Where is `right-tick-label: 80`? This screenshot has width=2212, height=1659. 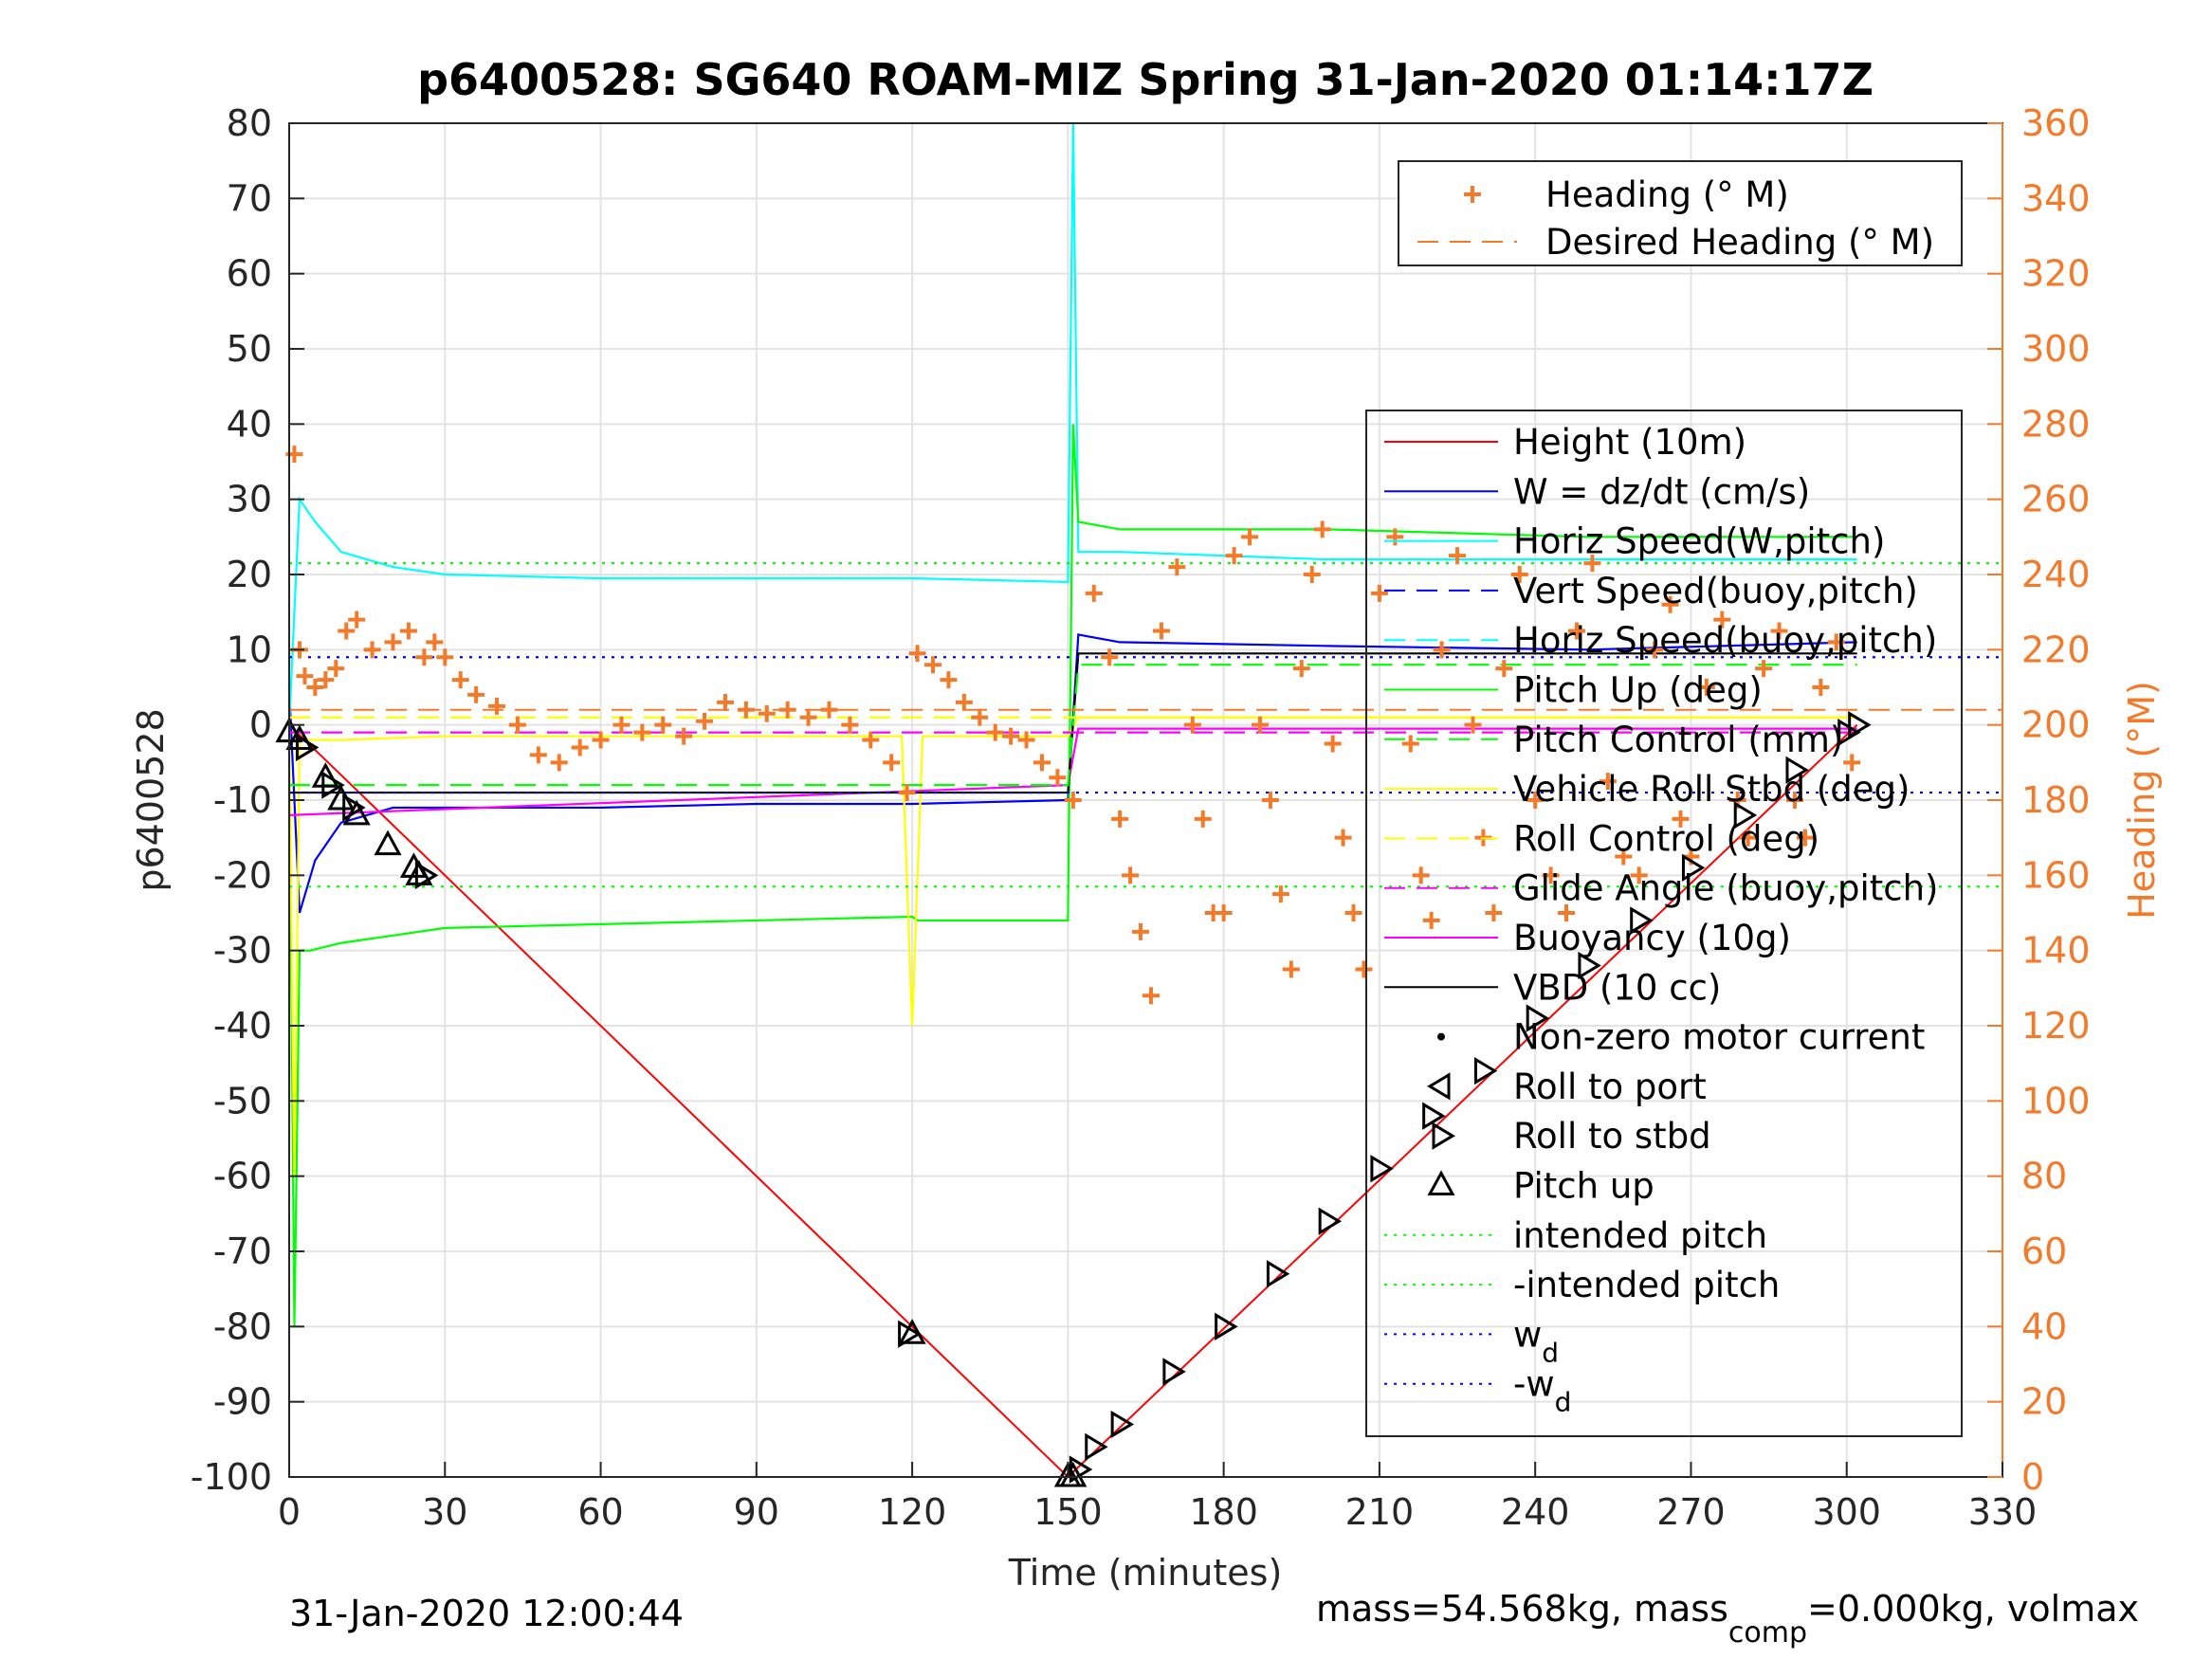 right-tick-label: 80 is located at coordinates (2044, 1176).